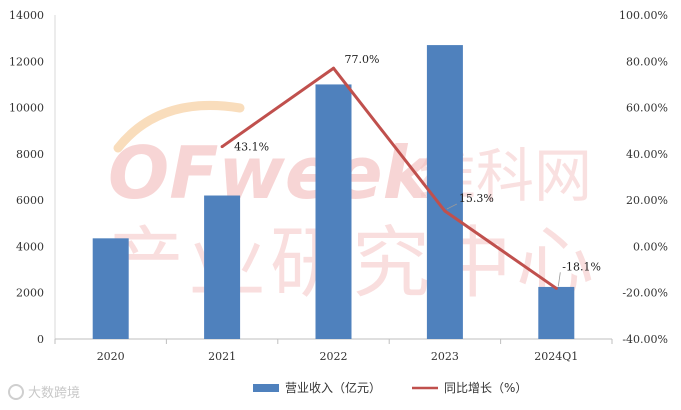 The height and width of the screenshot is (410, 681). What do you see at coordinates (222, 356) in the screenshot?
I see `x-tick-label: 2021` at bounding box center [222, 356].